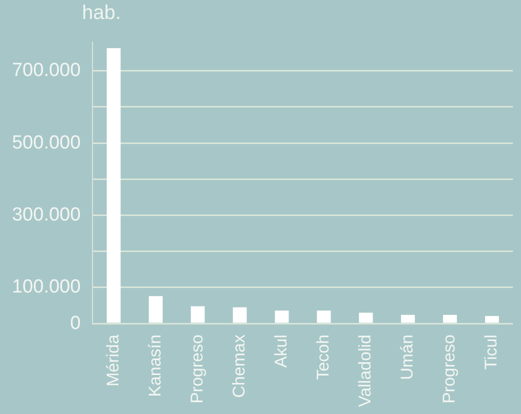  Describe the element at coordinates (46, 71) in the screenshot. I see `y-tick-label: 700.000` at that location.